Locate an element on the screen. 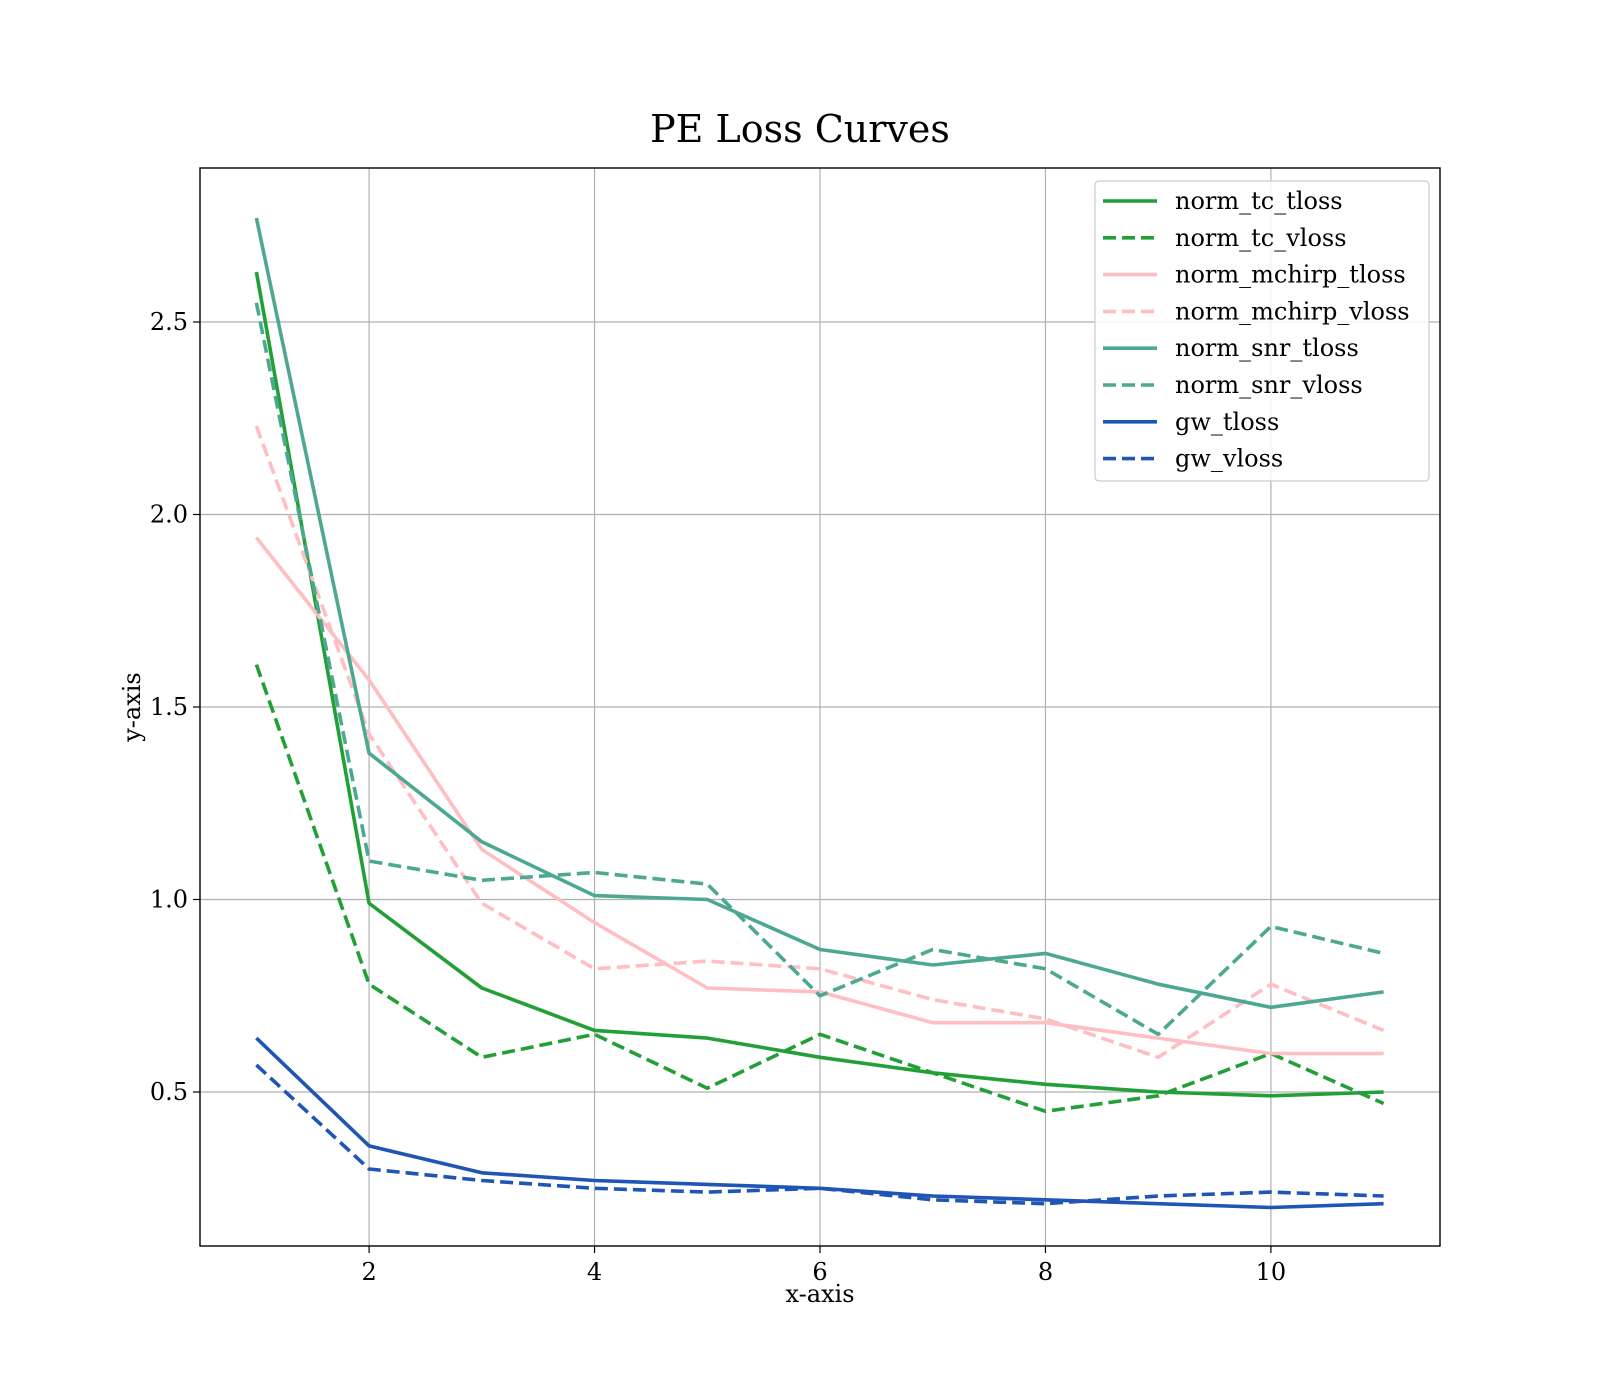 The image size is (1600, 1400). x-axis-label: x-axis is located at coordinates (819, 1294).